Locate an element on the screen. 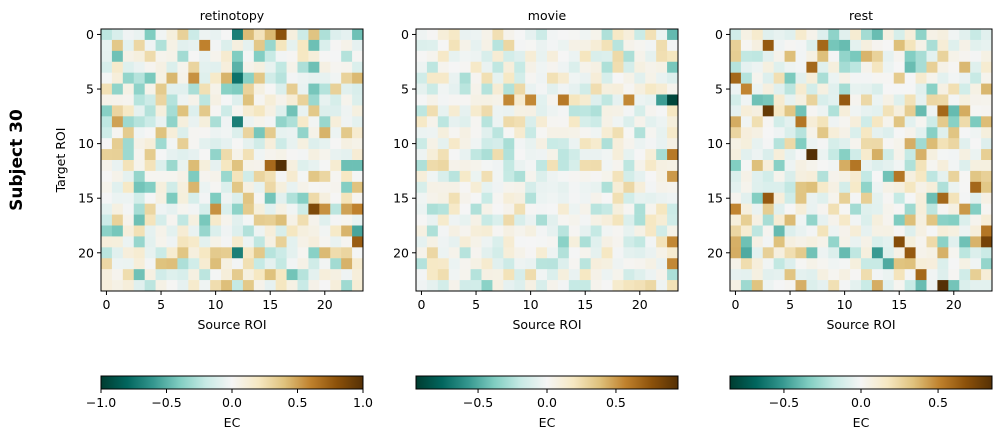 The width and height of the screenshot is (1001, 442). x-tick-label: 20 is located at coordinates (640, 304).